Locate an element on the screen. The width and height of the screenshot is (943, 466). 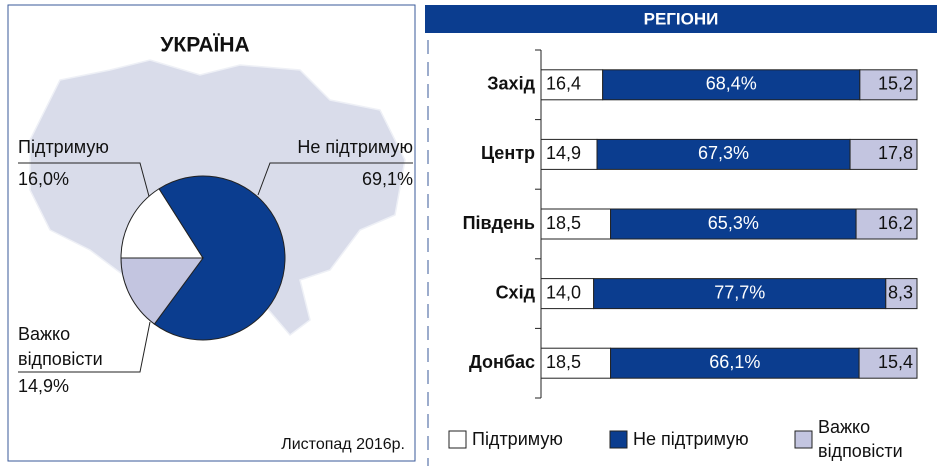
category-label: Донбас is located at coordinates (502, 362).